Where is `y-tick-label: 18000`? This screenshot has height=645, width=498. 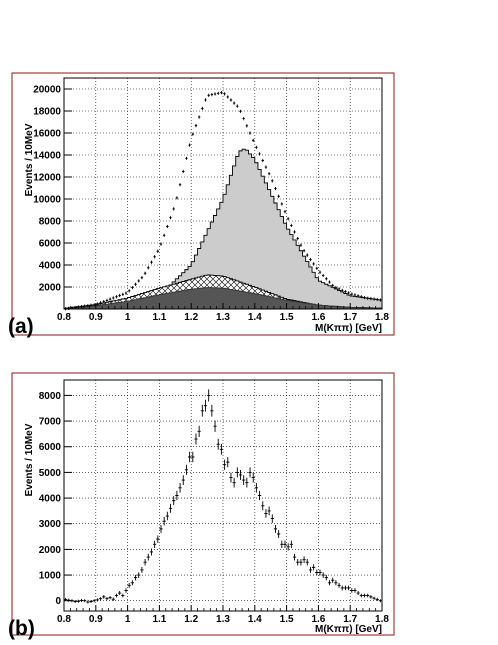 y-tick-label: 18000 is located at coordinates (47, 112).